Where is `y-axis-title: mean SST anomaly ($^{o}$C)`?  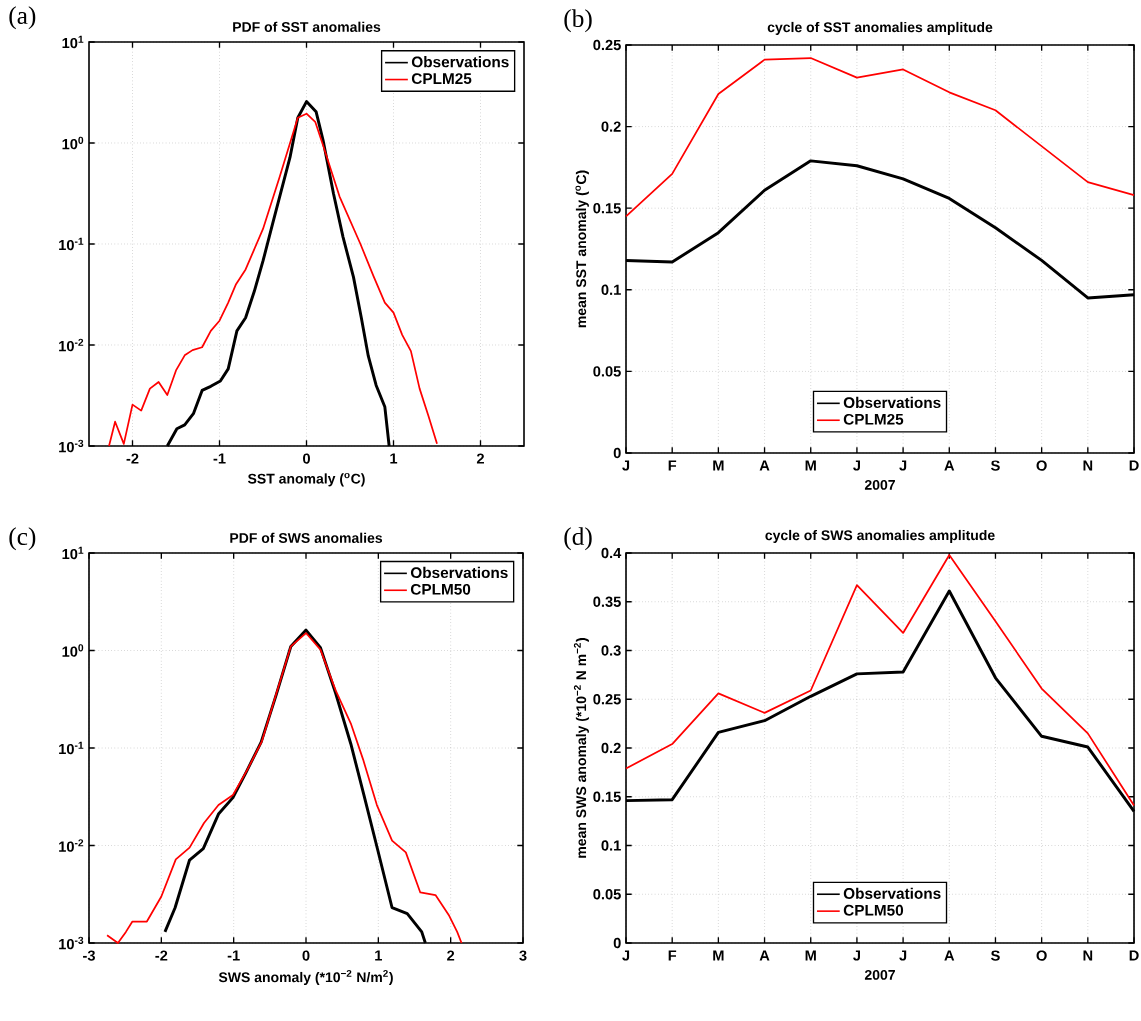 y-axis-title: mean SST anomaly ($^{o}$C) is located at coordinates (582, 249).